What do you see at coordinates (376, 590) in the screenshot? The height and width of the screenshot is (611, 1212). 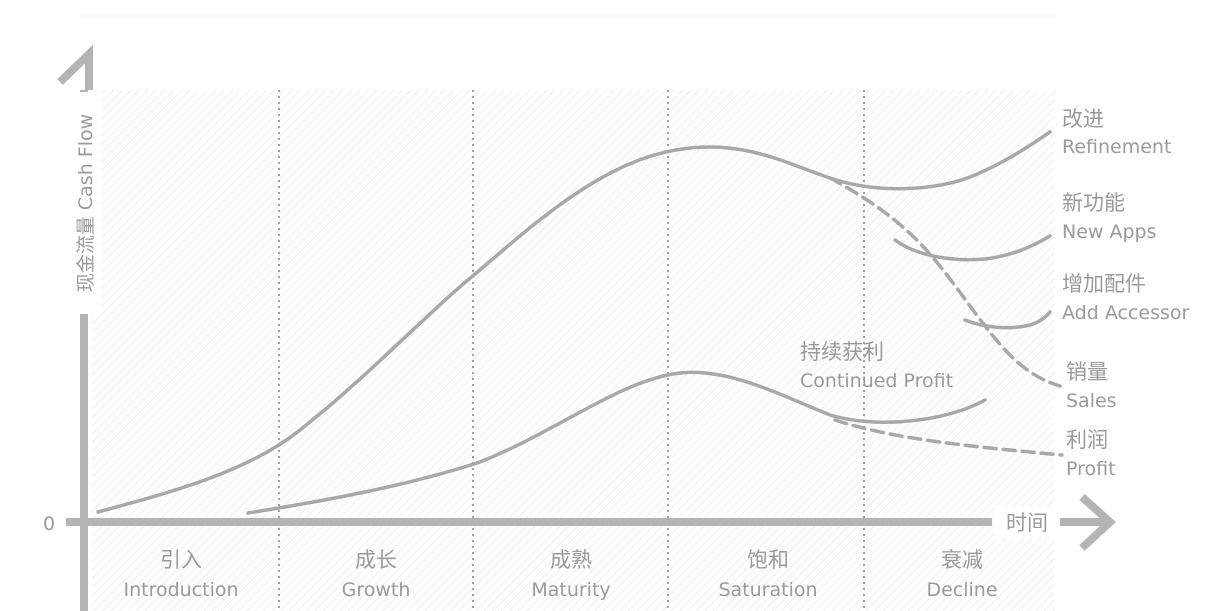 I see `stage-growth-en: Growth` at bounding box center [376, 590].